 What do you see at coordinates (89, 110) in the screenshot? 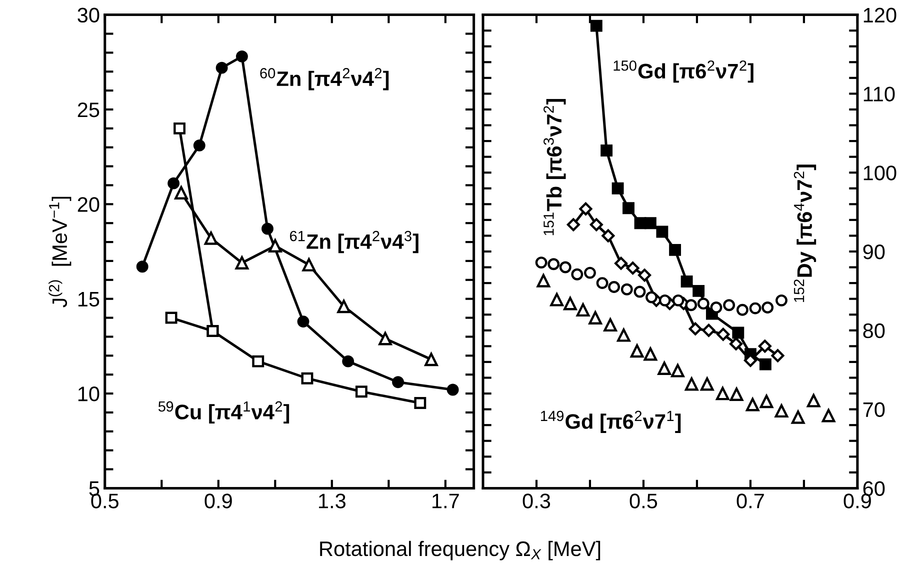
I see `y-tick-label: 25` at bounding box center [89, 110].